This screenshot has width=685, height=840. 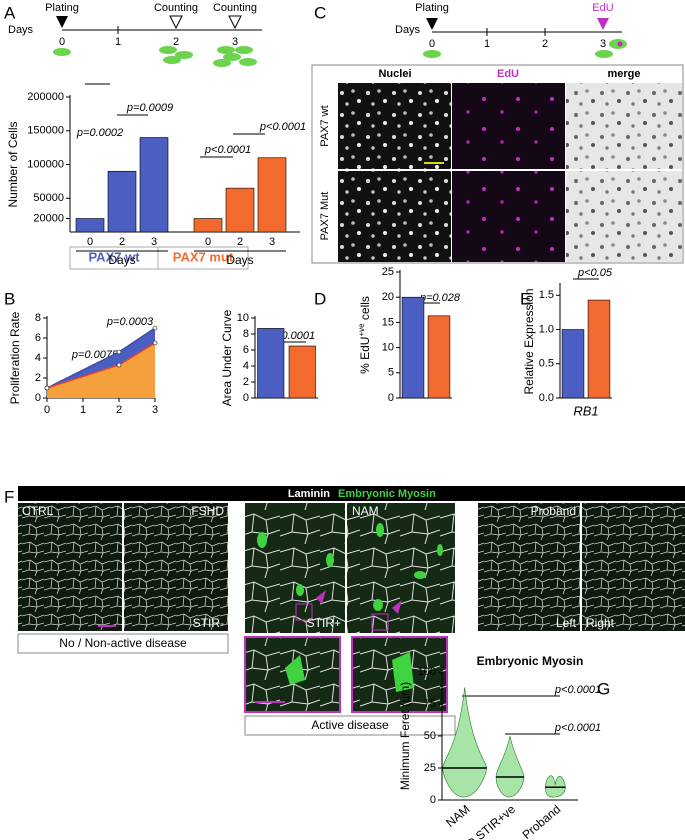 What do you see at coordinates (325, 216) in the screenshot?
I see `row-header: PAX7 Mut` at bounding box center [325, 216].